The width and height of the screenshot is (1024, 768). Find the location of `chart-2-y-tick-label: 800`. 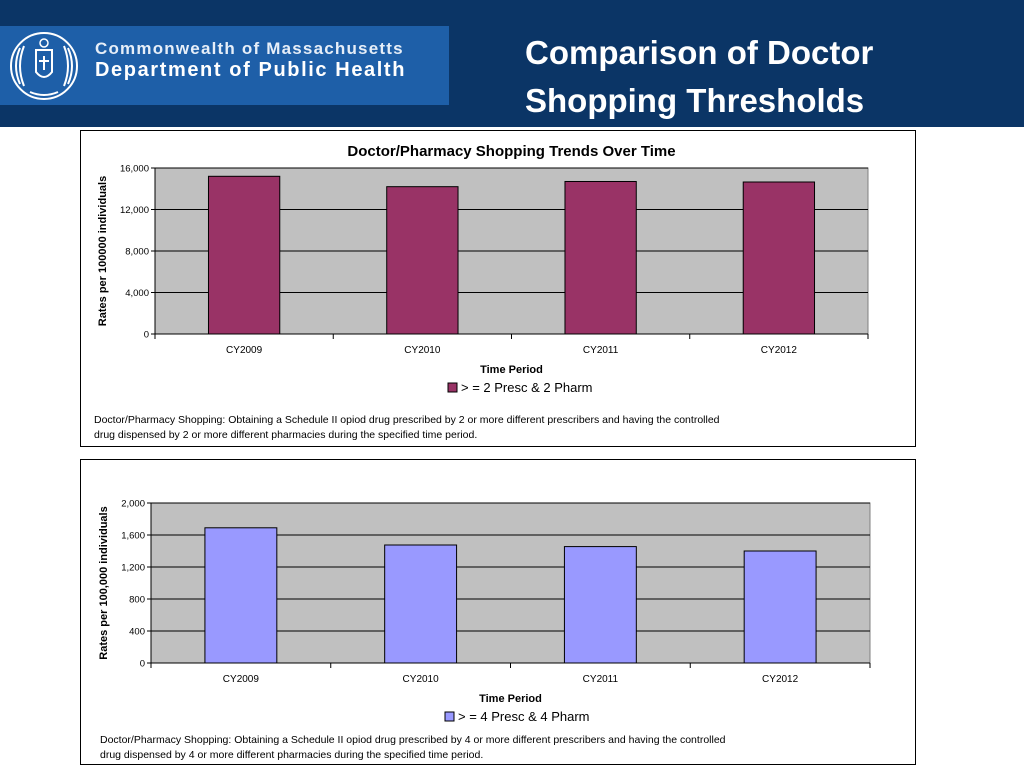

chart-2-y-tick-label: 800 is located at coordinates (137, 600).